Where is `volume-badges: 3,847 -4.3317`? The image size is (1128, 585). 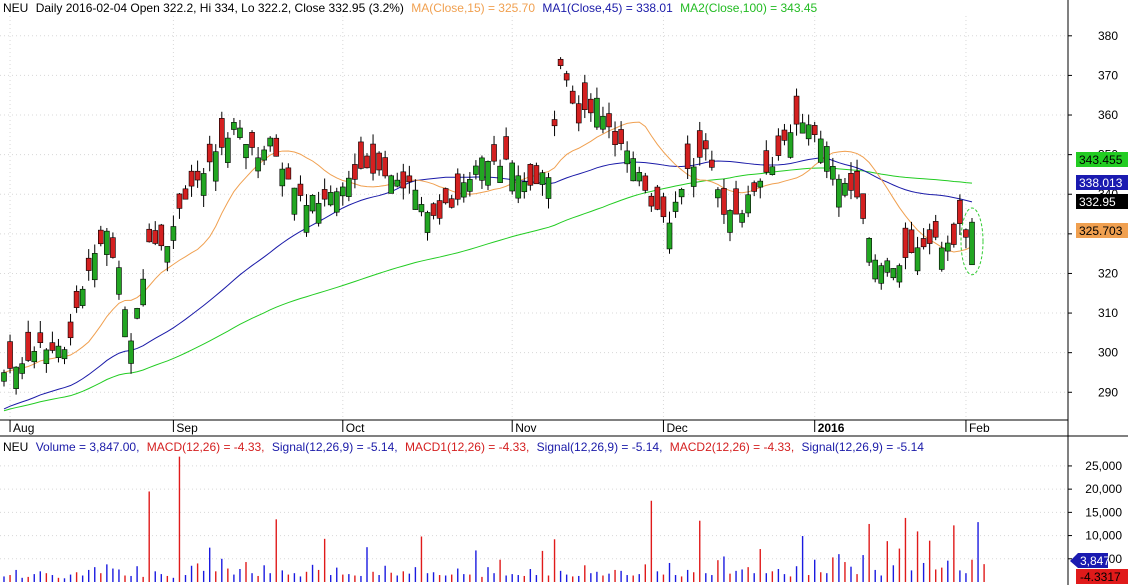 volume-badges: 3,847 -4.3317 is located at coordinates (1099, 568).